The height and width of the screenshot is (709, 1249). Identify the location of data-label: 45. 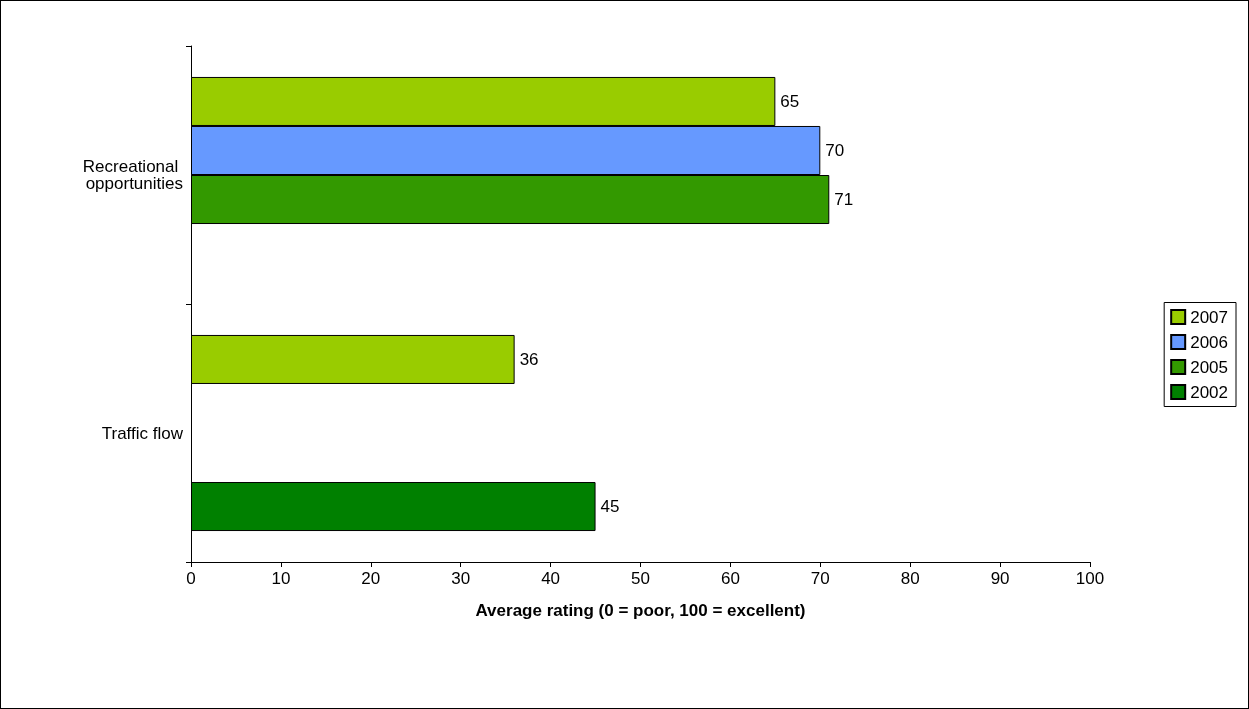
(610, 507).